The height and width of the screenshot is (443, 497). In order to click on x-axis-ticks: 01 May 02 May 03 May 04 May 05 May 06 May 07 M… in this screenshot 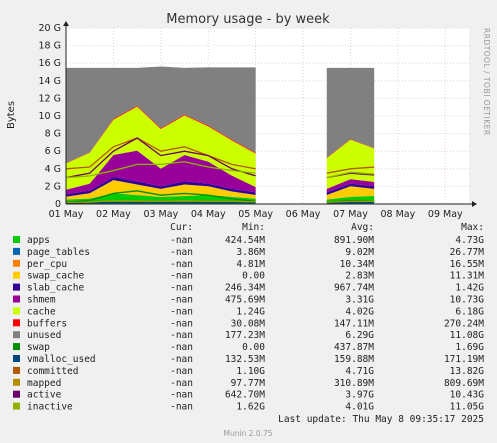, I will do `click(256, 214)`.